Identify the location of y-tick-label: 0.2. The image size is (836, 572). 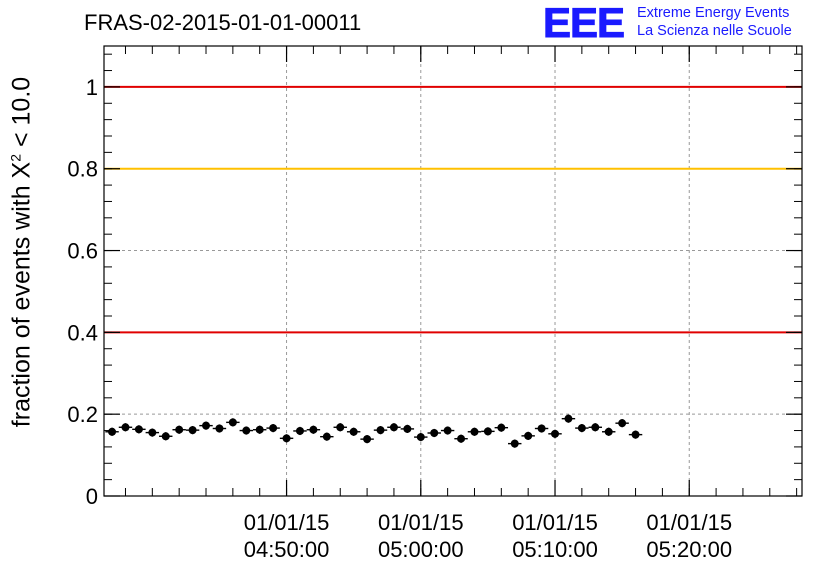
(82, 414).